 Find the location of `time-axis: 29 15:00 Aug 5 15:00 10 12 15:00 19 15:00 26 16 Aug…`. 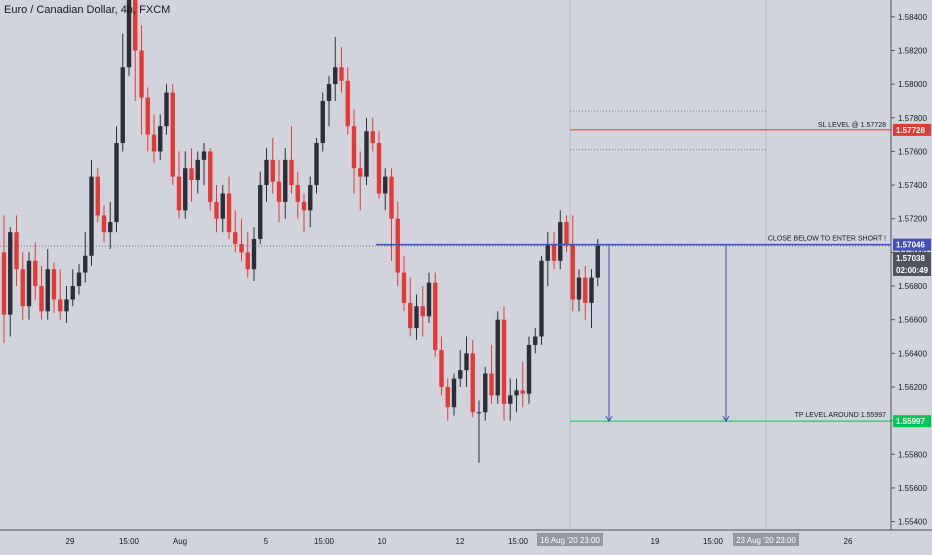

time-axis: 29 15:00 Aug 5 15:00 10 12 15:00 19 15:00 26 16 Aug… is located at coordinates (466, 539).